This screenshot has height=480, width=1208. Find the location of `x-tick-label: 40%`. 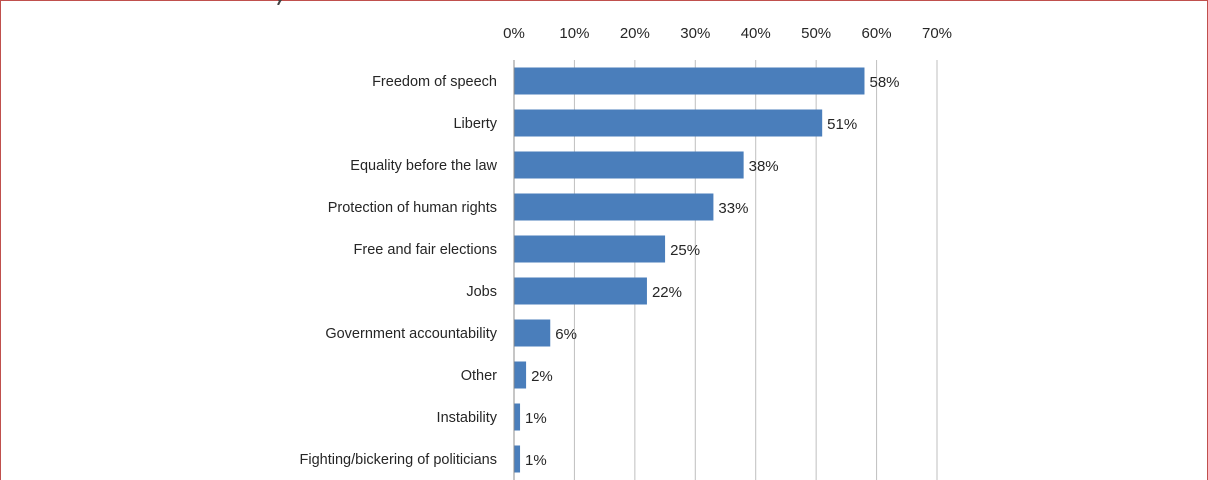

x-tick-label: 40% is located at coordinates (756, 33).